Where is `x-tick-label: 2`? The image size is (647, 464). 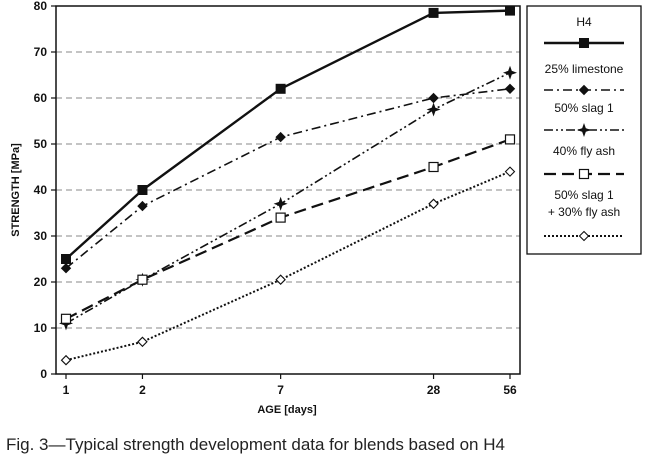 x-tick-label: 2 is located at coordinates (142, 390).